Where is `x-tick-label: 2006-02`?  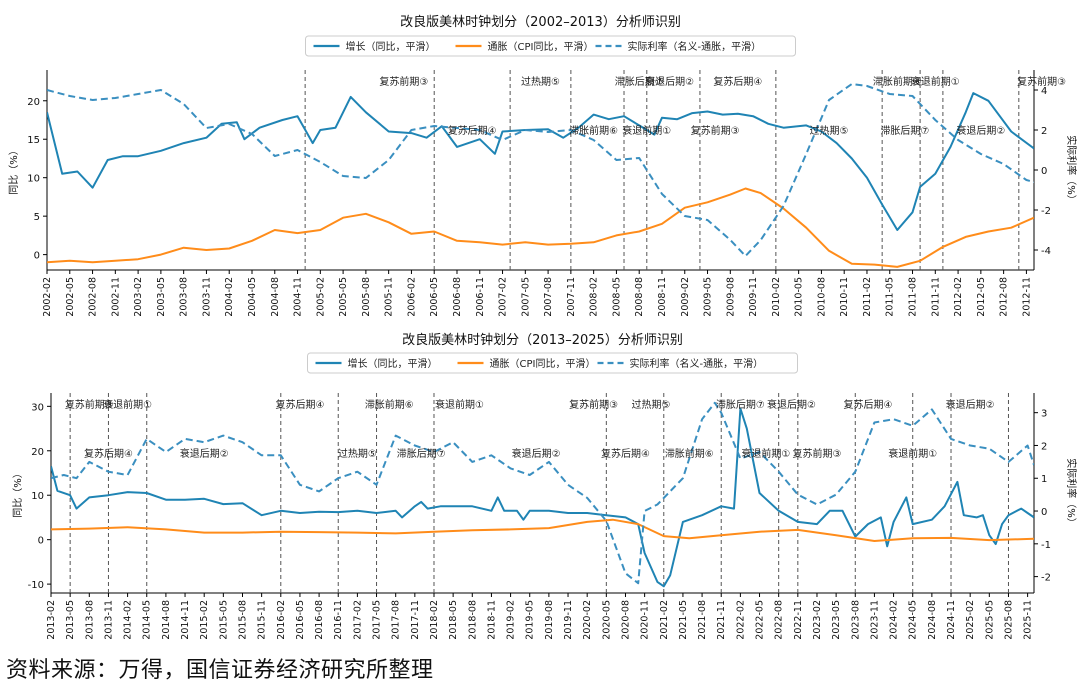
x-tick-label: 2006-02 is located at coordinates (411, 297).